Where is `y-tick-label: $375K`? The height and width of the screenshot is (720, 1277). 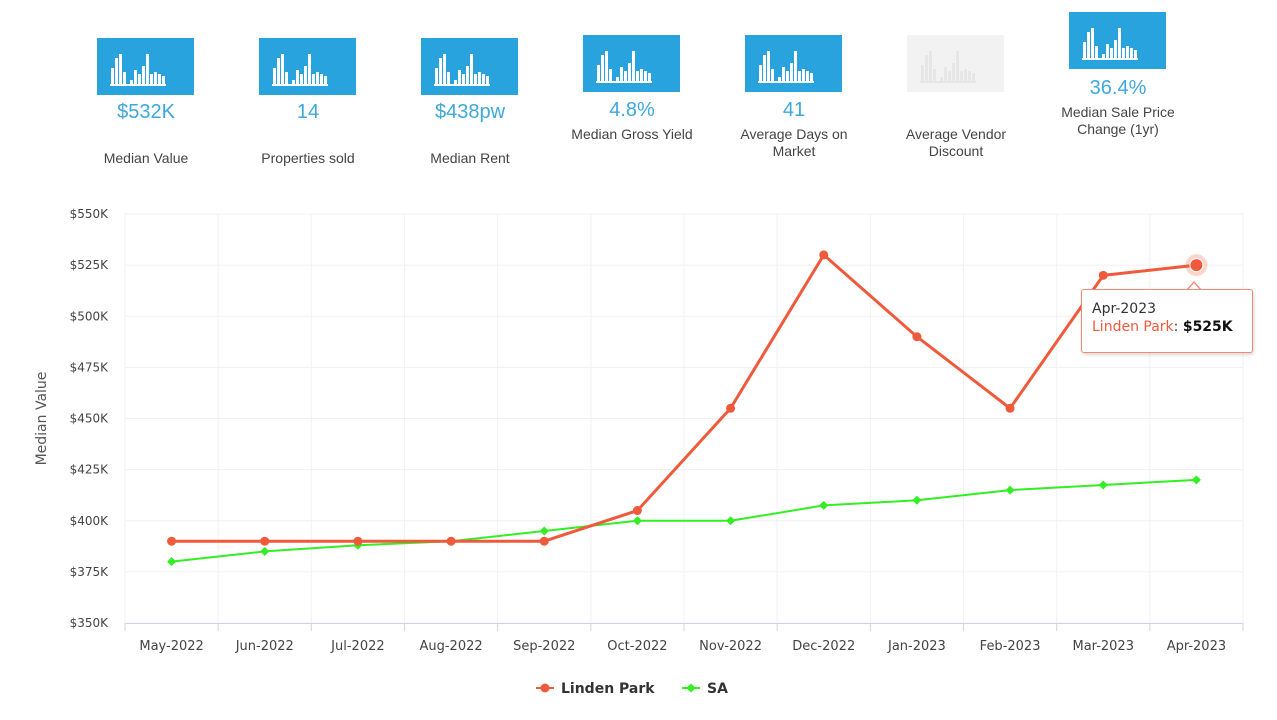 y-tick-label: $375K is located at coordinates (90, 572).